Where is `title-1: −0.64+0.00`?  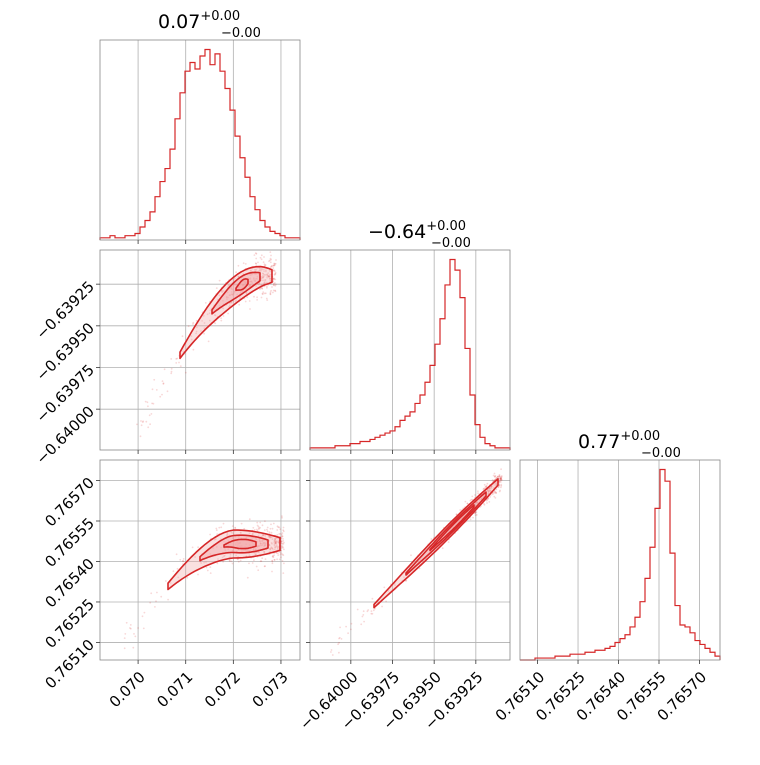 title-1: −0.64+0.00 is located at coordinates (417, 231).